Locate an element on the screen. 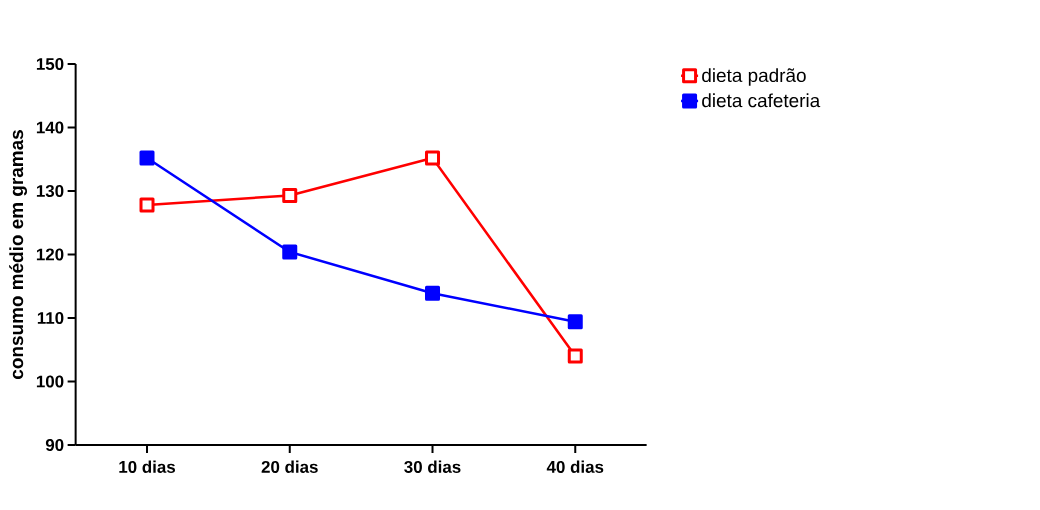  legend-label: dieta padrão is located at coordinates (754, 77).